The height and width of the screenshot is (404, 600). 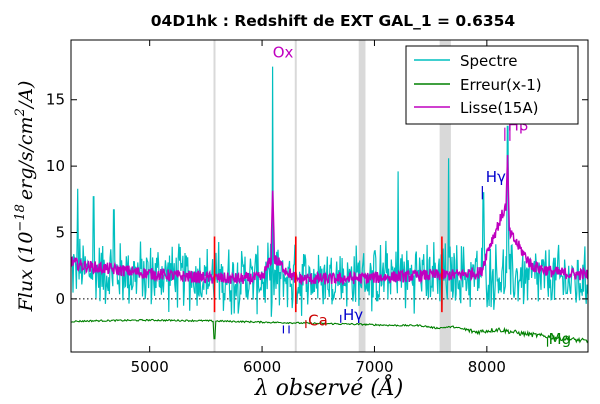 What do you see at coordinates (501, 85) in the screenshot?
I see `legend-label-erreur: Erreur(x-1)` at bounding box center [501, 85].